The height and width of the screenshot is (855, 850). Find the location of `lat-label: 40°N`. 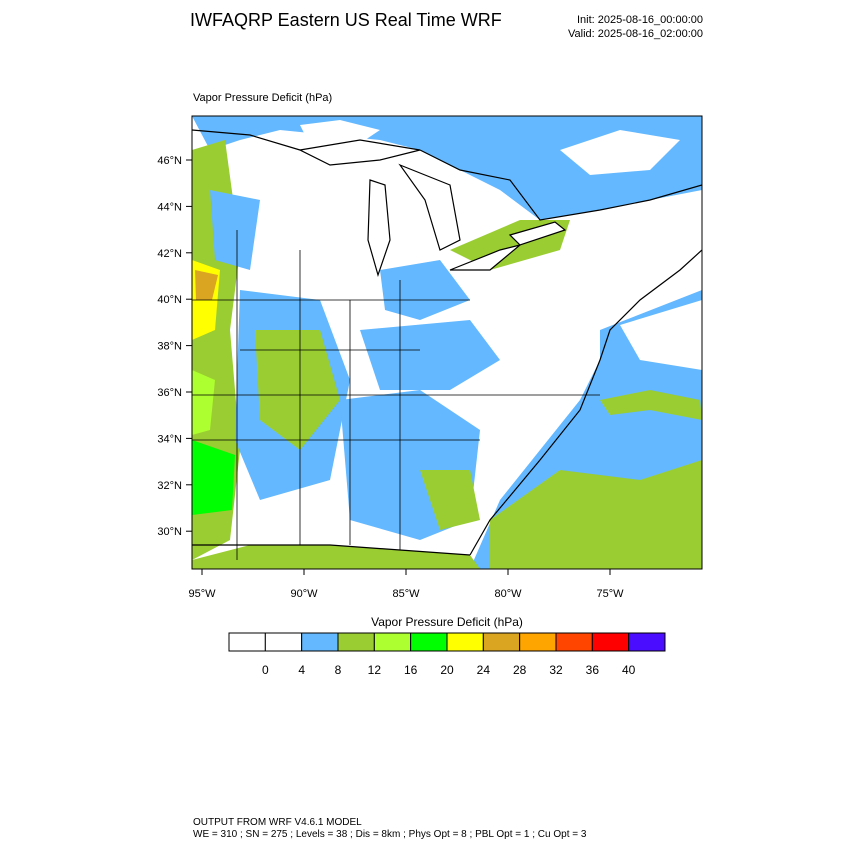

lat-label: 40°N is located at coordinates (169, 300).